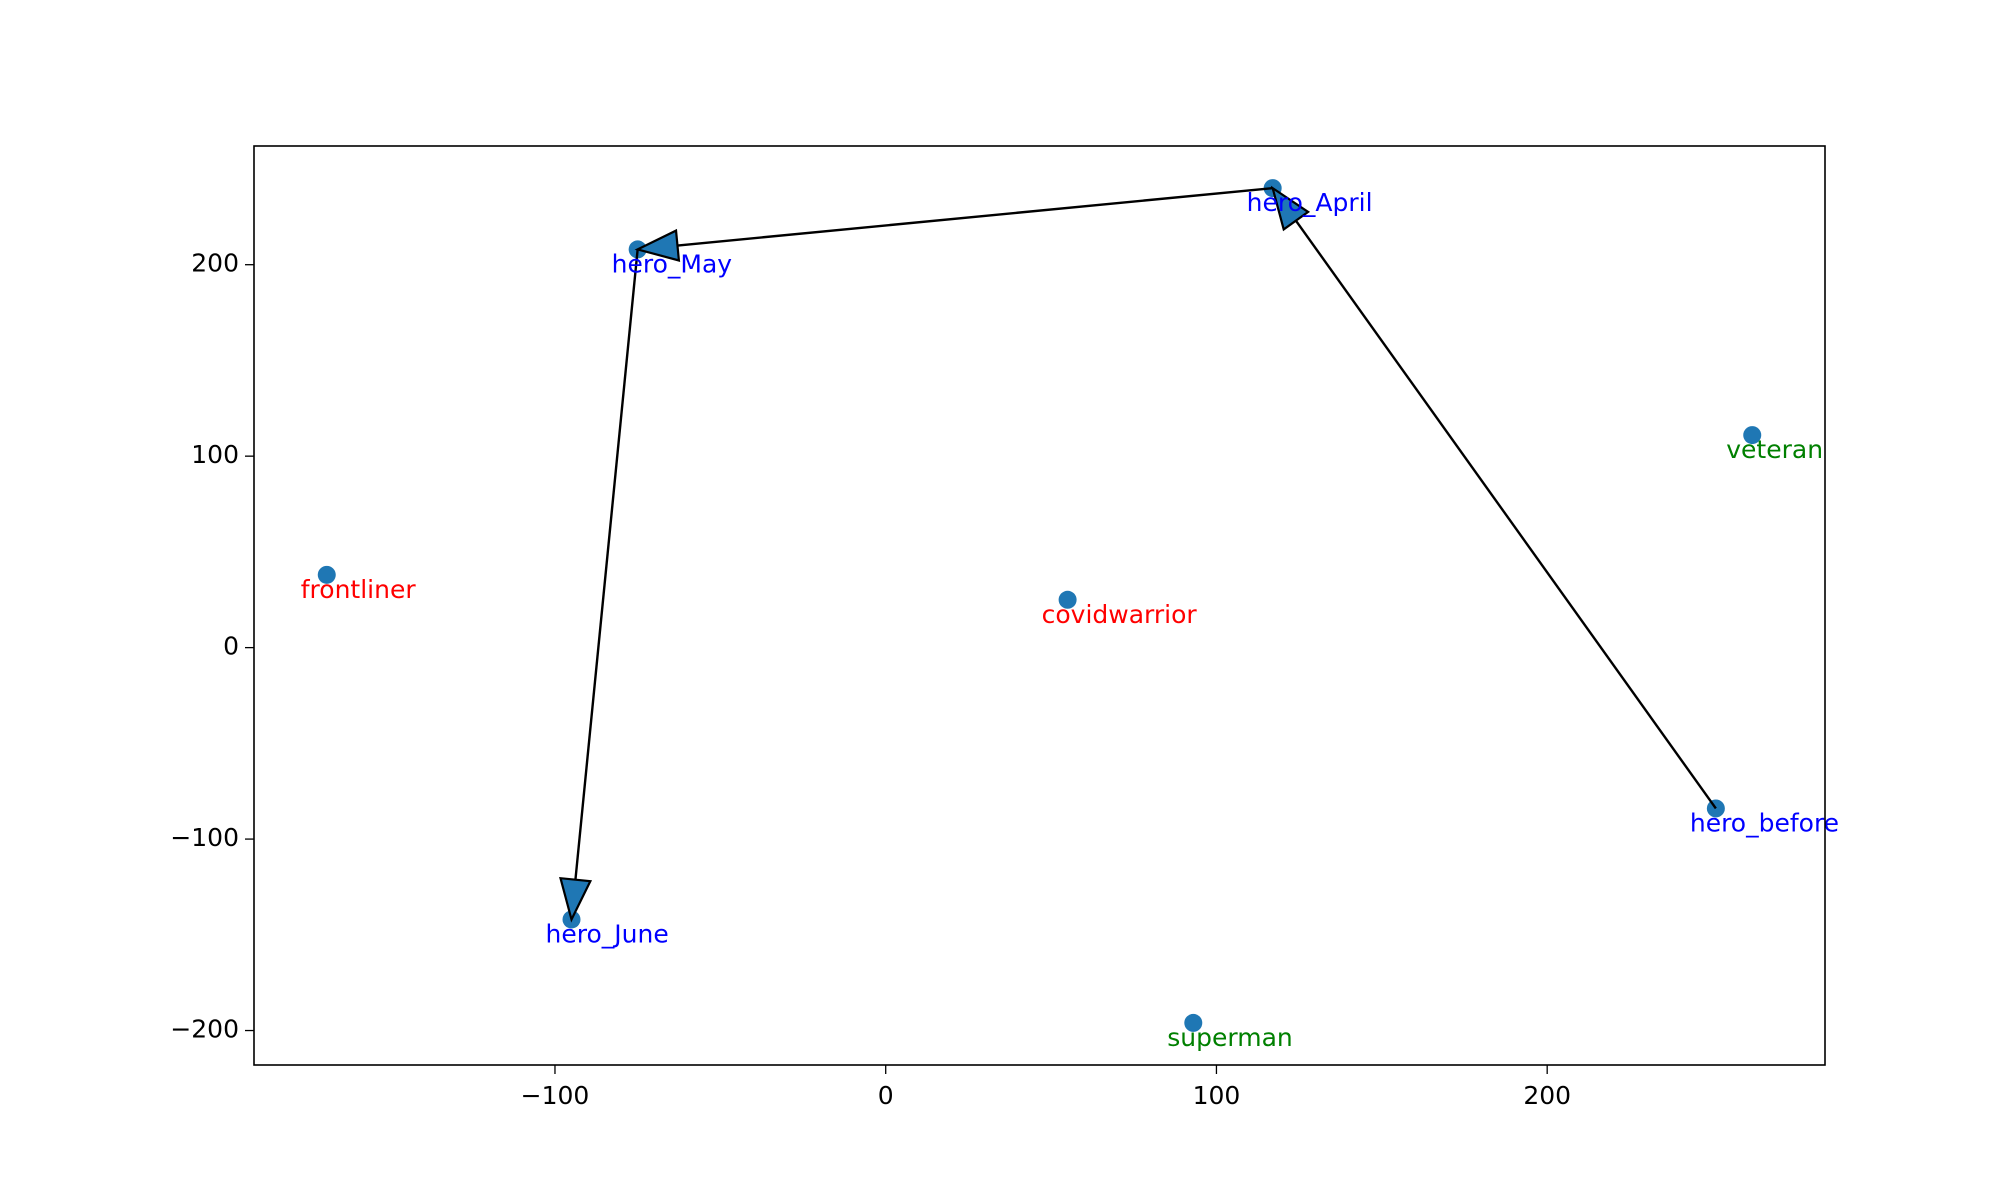 This screenshot has height=1200, width=2000. I want to click on point-label: frontliner, so click(359, 589).